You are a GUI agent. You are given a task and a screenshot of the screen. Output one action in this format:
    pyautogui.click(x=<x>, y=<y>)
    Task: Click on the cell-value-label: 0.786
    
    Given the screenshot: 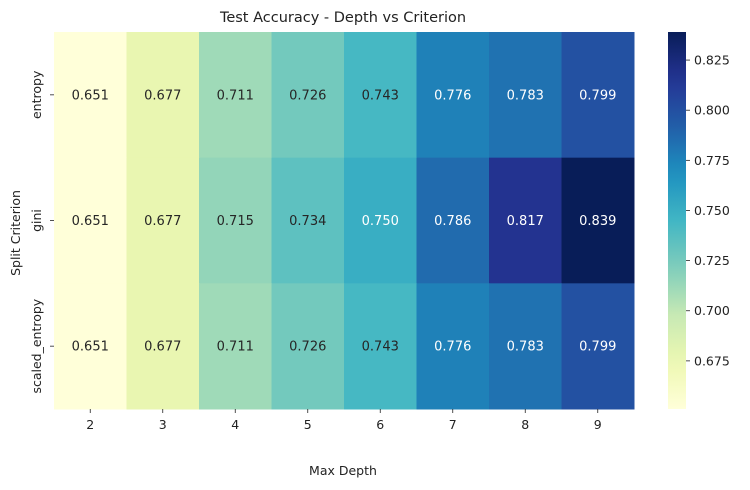 What is the action you would take?
    pyautogui.click(x=452, y=221)
    